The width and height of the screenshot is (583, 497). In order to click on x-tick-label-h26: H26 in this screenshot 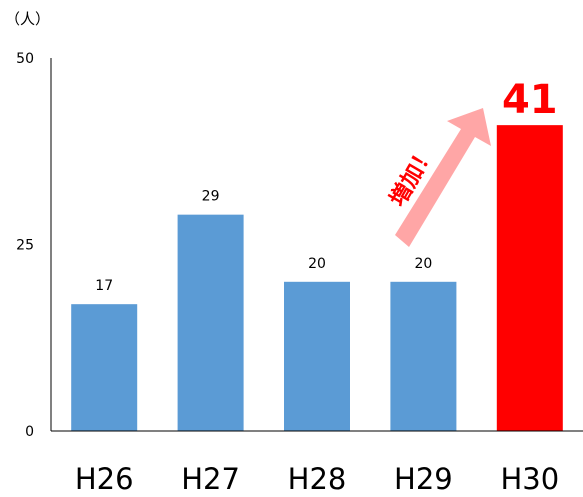, I will do `click(104, 479)`.